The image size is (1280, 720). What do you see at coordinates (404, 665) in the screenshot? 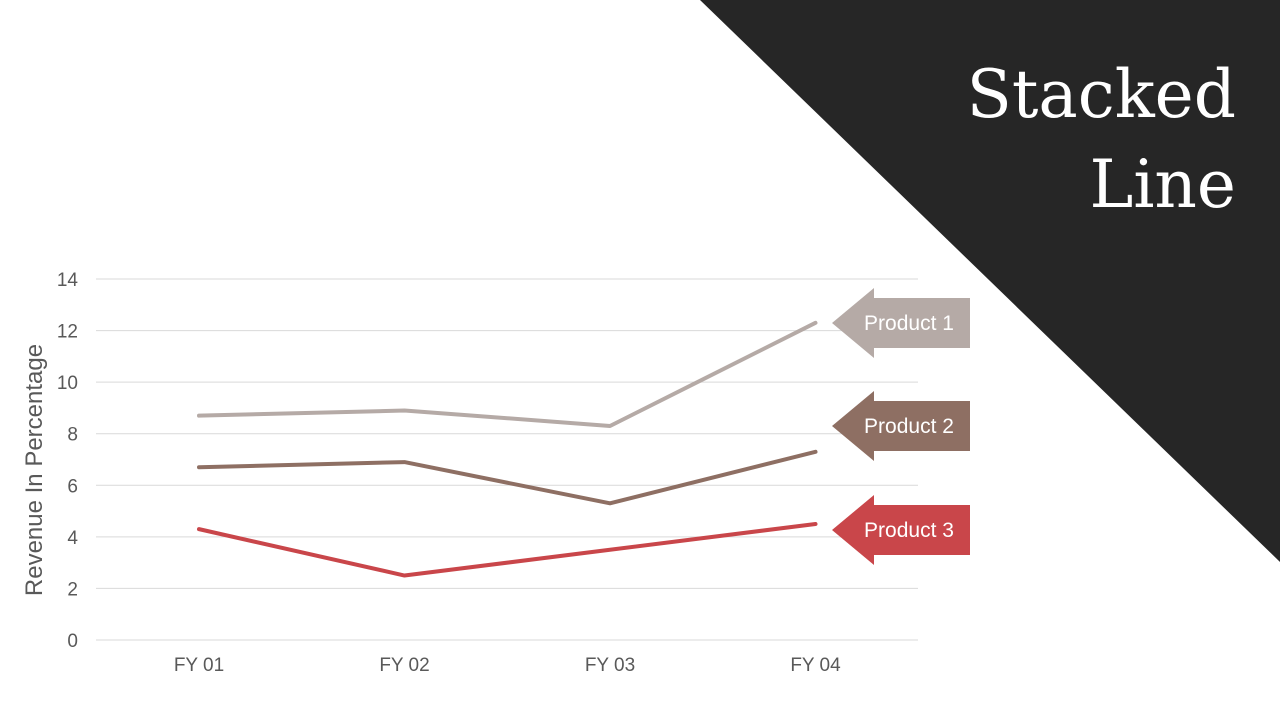
I see `x-tick-label: FY 02` at bounding box center [404, 665].